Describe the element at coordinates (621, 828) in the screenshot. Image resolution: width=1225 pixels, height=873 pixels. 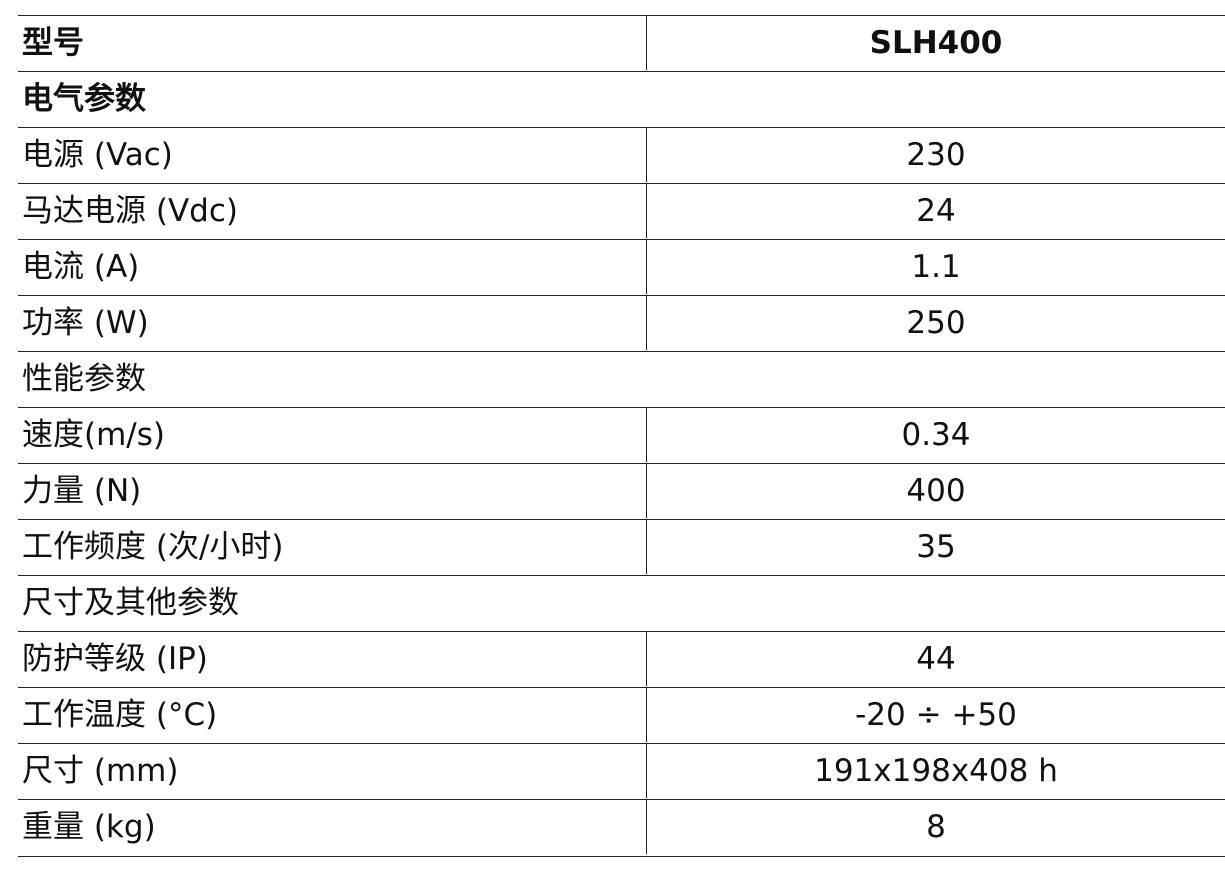
I see `data-row: 重量 (kg) 8` at that location.